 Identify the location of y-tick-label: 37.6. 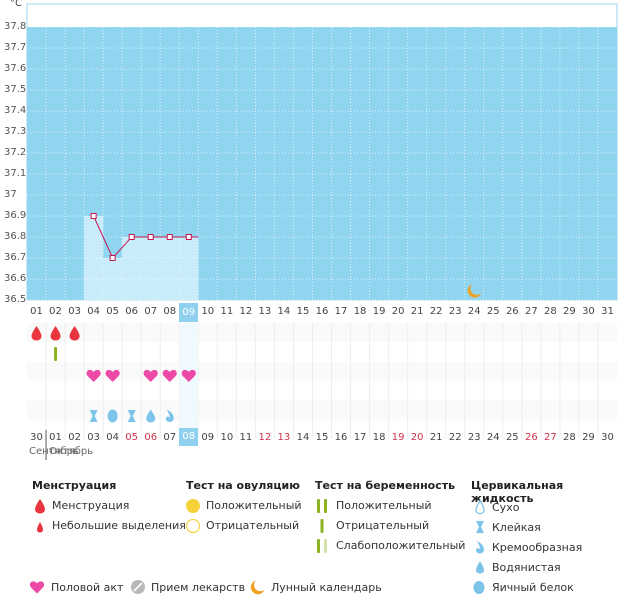
(15, 68).